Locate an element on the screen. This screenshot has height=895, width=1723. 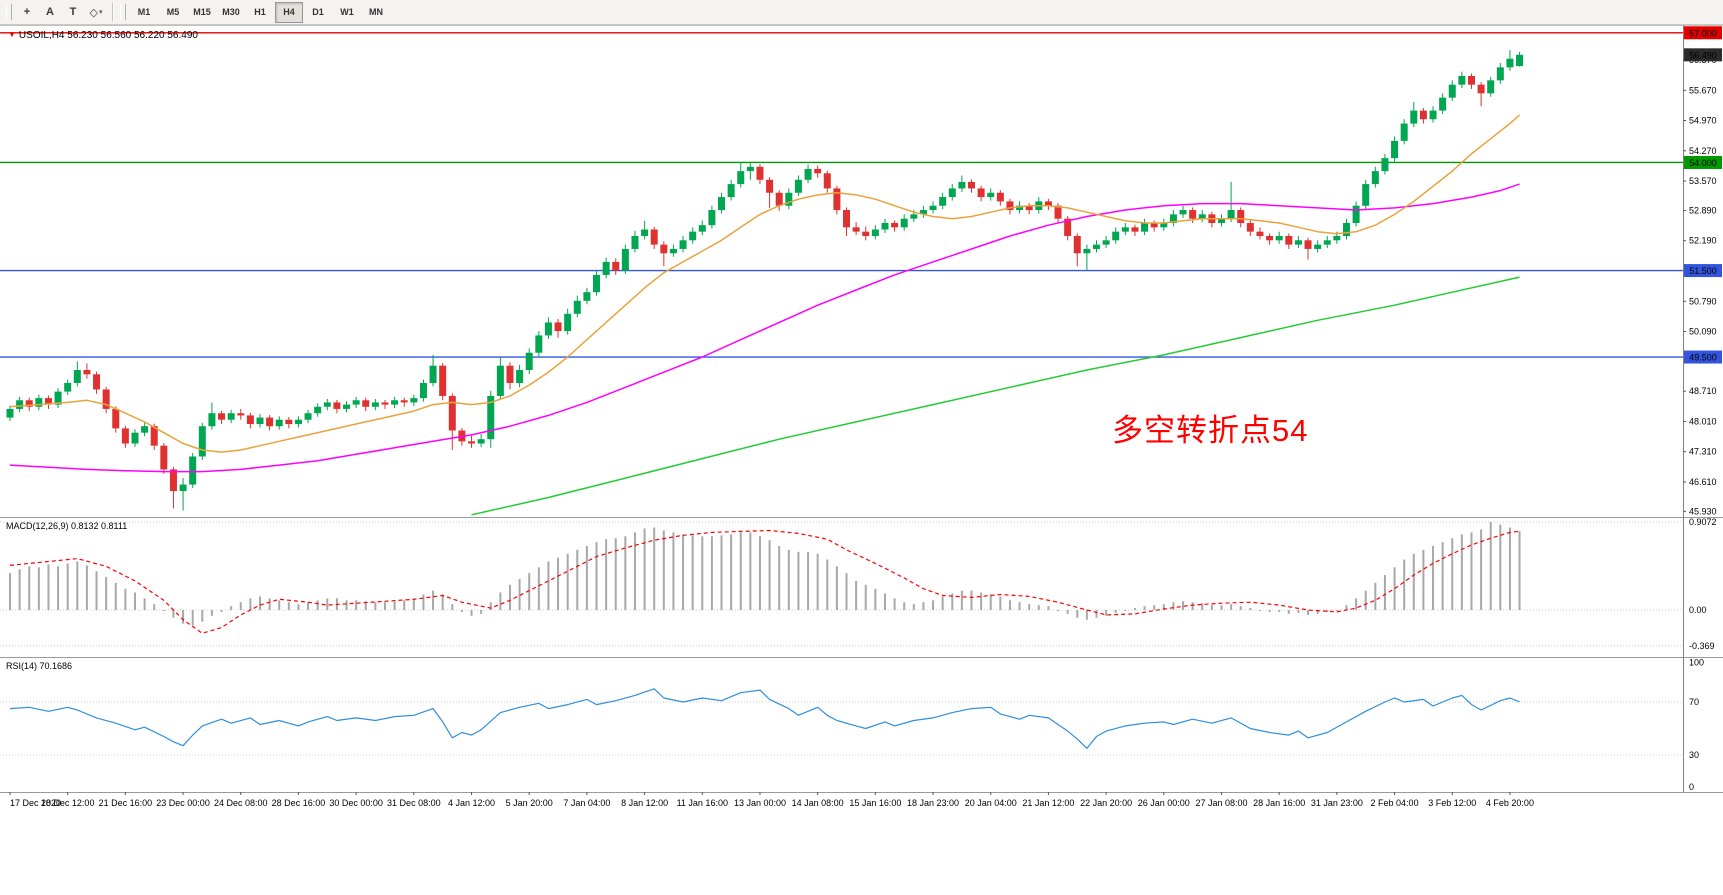
timeframe-d1-button: D1 is located at coordinates (318, 12).